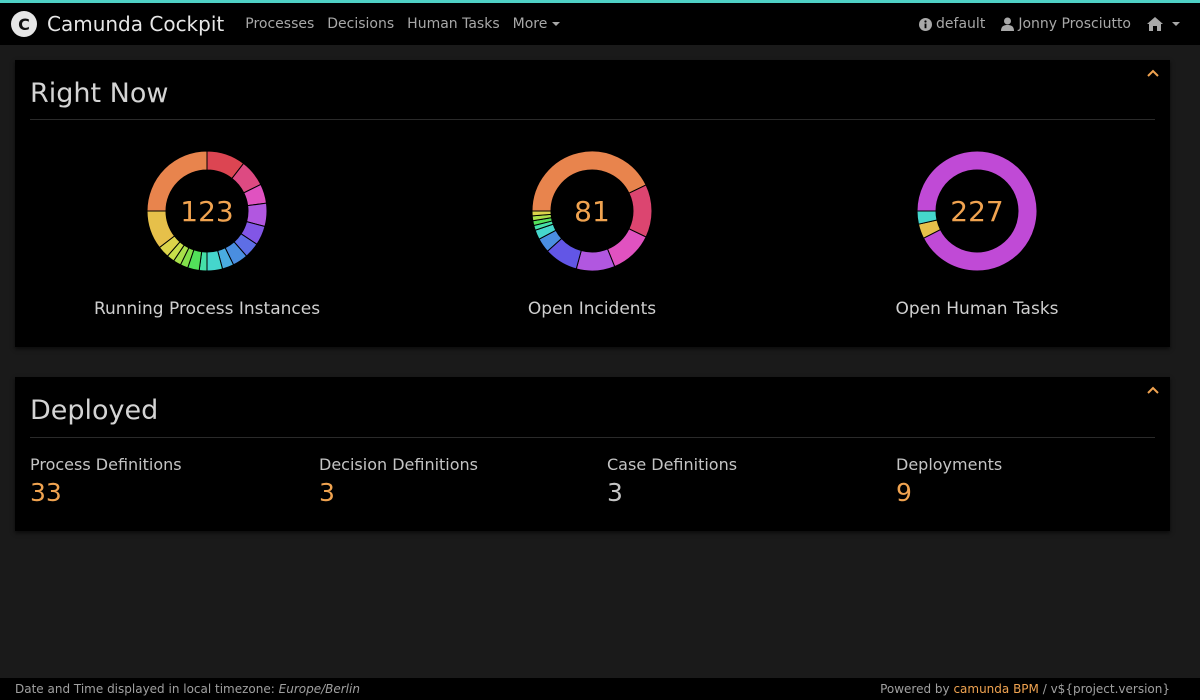 This screenshot has width=1200, height=700. What do you see at coordinates (530, 24) in the screenshot?
I see `nav-more-label: More` at bounding box center [530, 24].